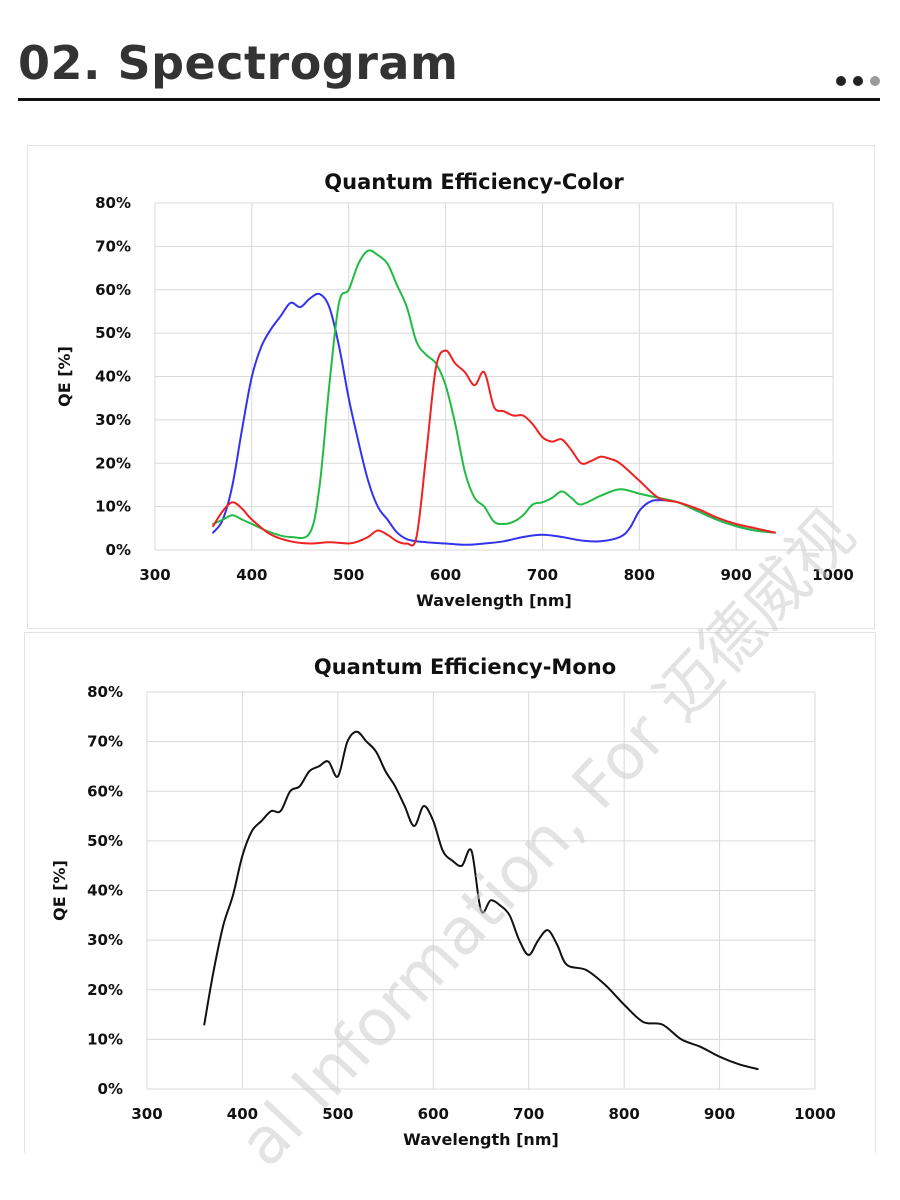 This screenshot has width=900, height=1200. I want to click on page-header: 02. Spectrogram, so click(449, 68).